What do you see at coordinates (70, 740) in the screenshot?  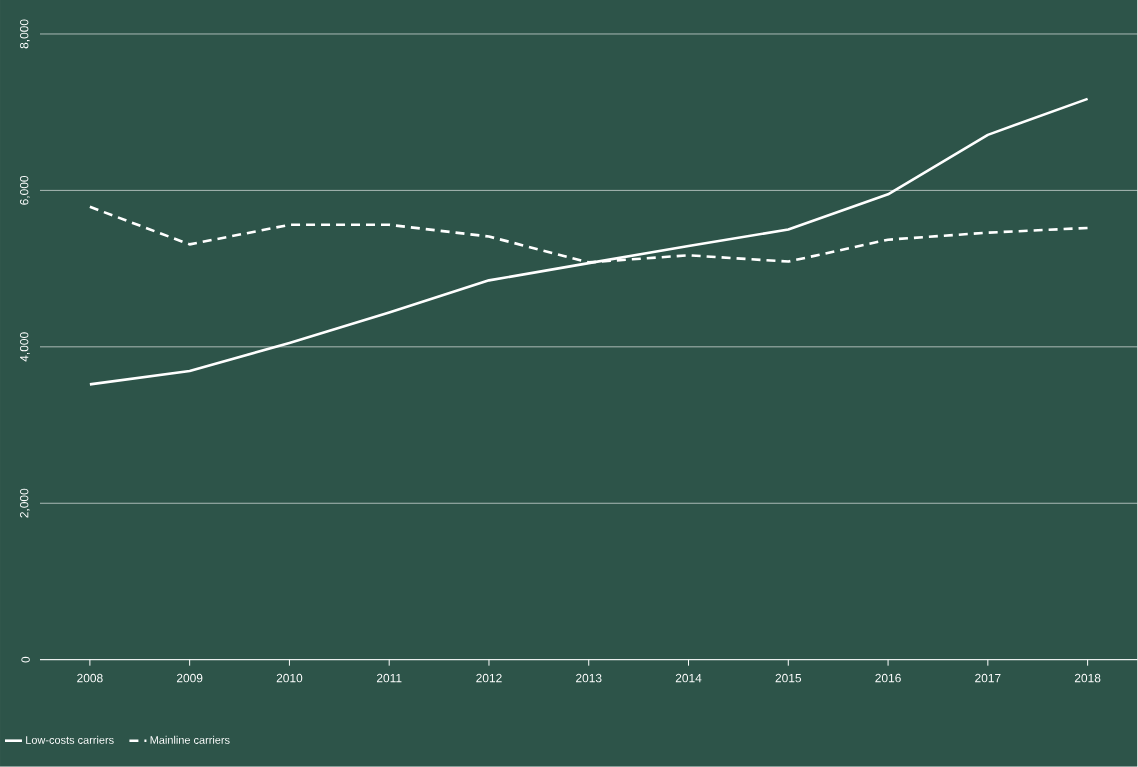 I see `legend-label: Low-costs carriers` at bounding box center [70, 740].